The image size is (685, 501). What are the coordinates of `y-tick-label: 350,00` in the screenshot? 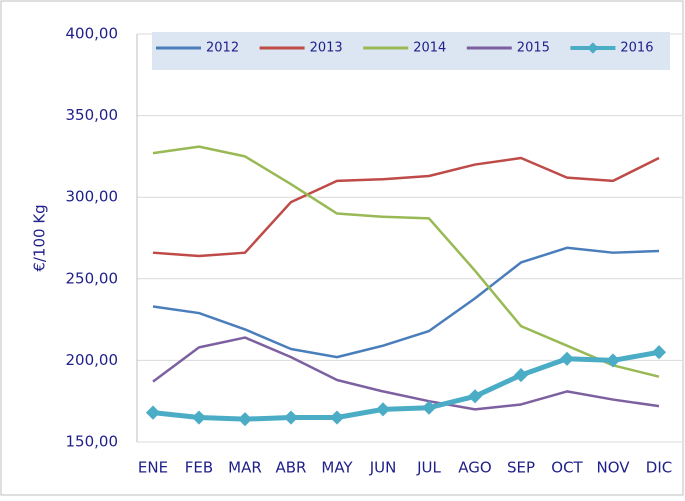 It's located at (92, 115).